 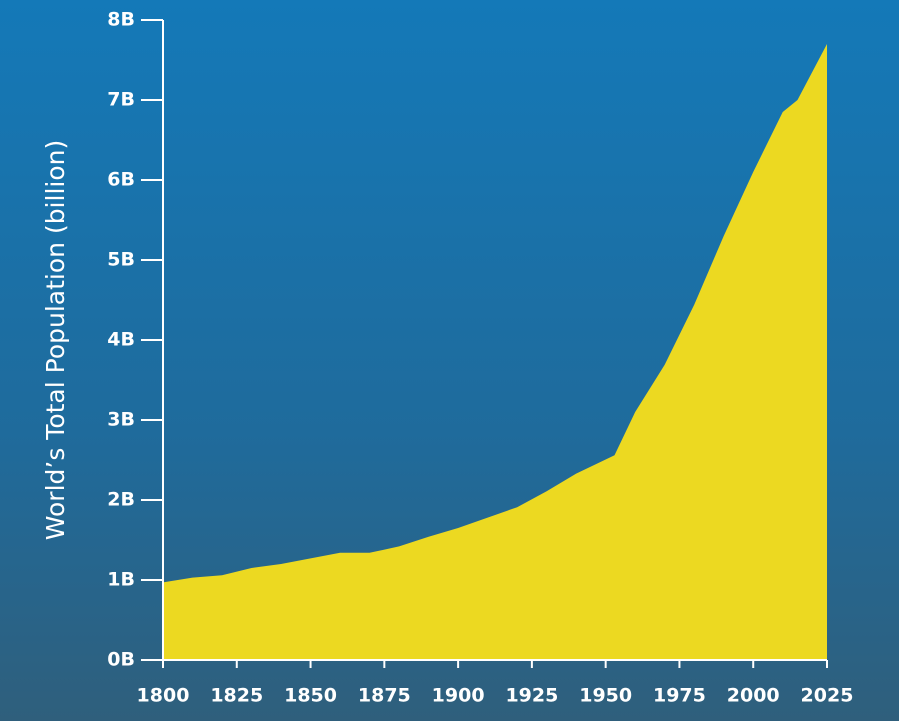 What do you see at coordinates (121, 340) in the screenshot?
I see `y-tick-label: 4B` at bounding box center [121, 340].